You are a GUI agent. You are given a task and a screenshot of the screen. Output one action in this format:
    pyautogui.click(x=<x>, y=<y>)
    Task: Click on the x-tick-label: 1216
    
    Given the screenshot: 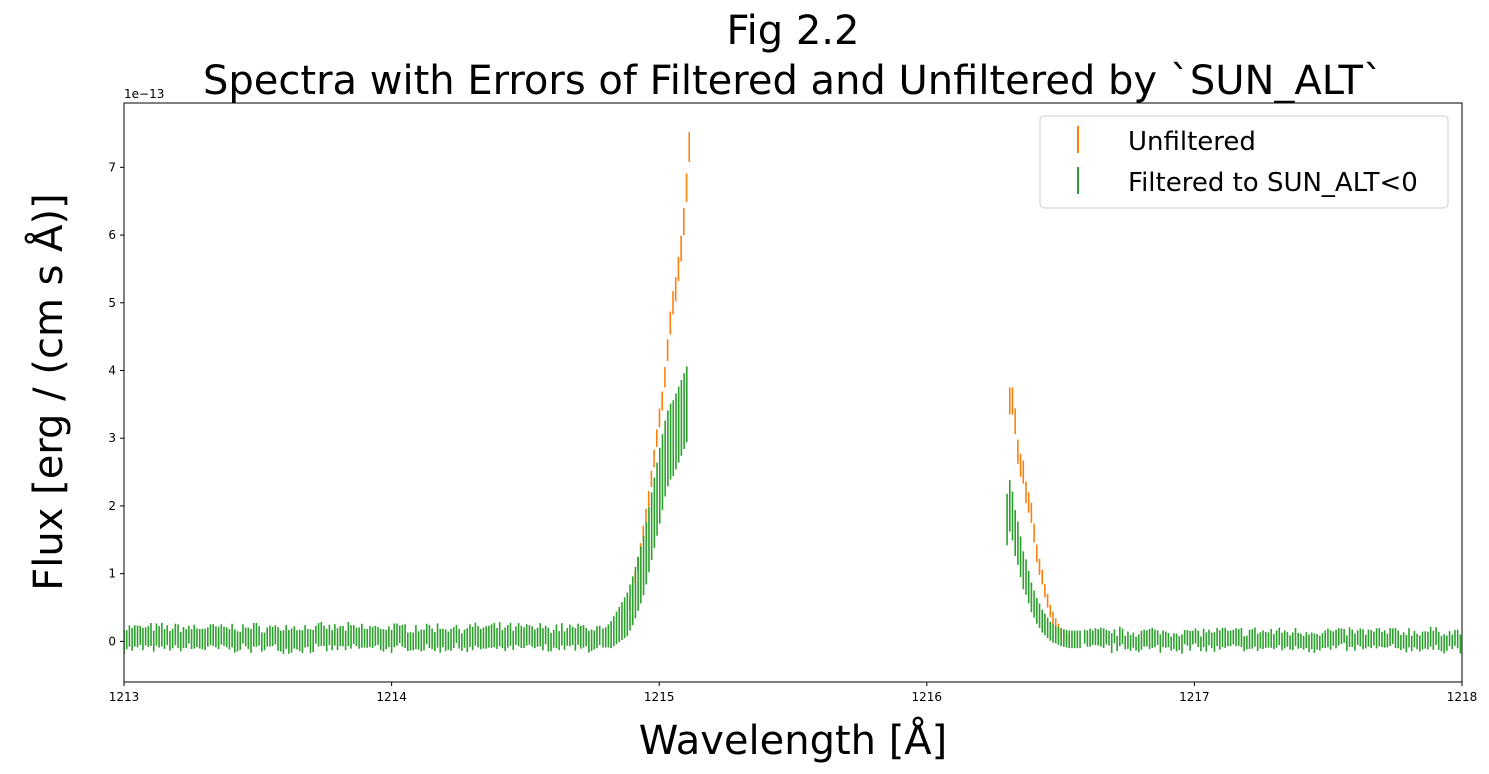 What is the action you would take?
    pyautogui.click(x=927, y=697)
    